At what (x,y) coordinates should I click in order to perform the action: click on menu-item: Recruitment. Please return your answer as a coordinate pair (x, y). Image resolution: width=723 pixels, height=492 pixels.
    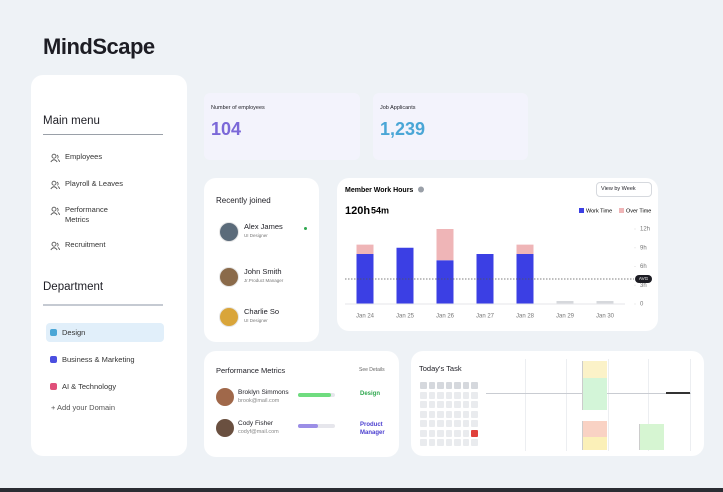
    Looking at the image, I should click on (85, 244).